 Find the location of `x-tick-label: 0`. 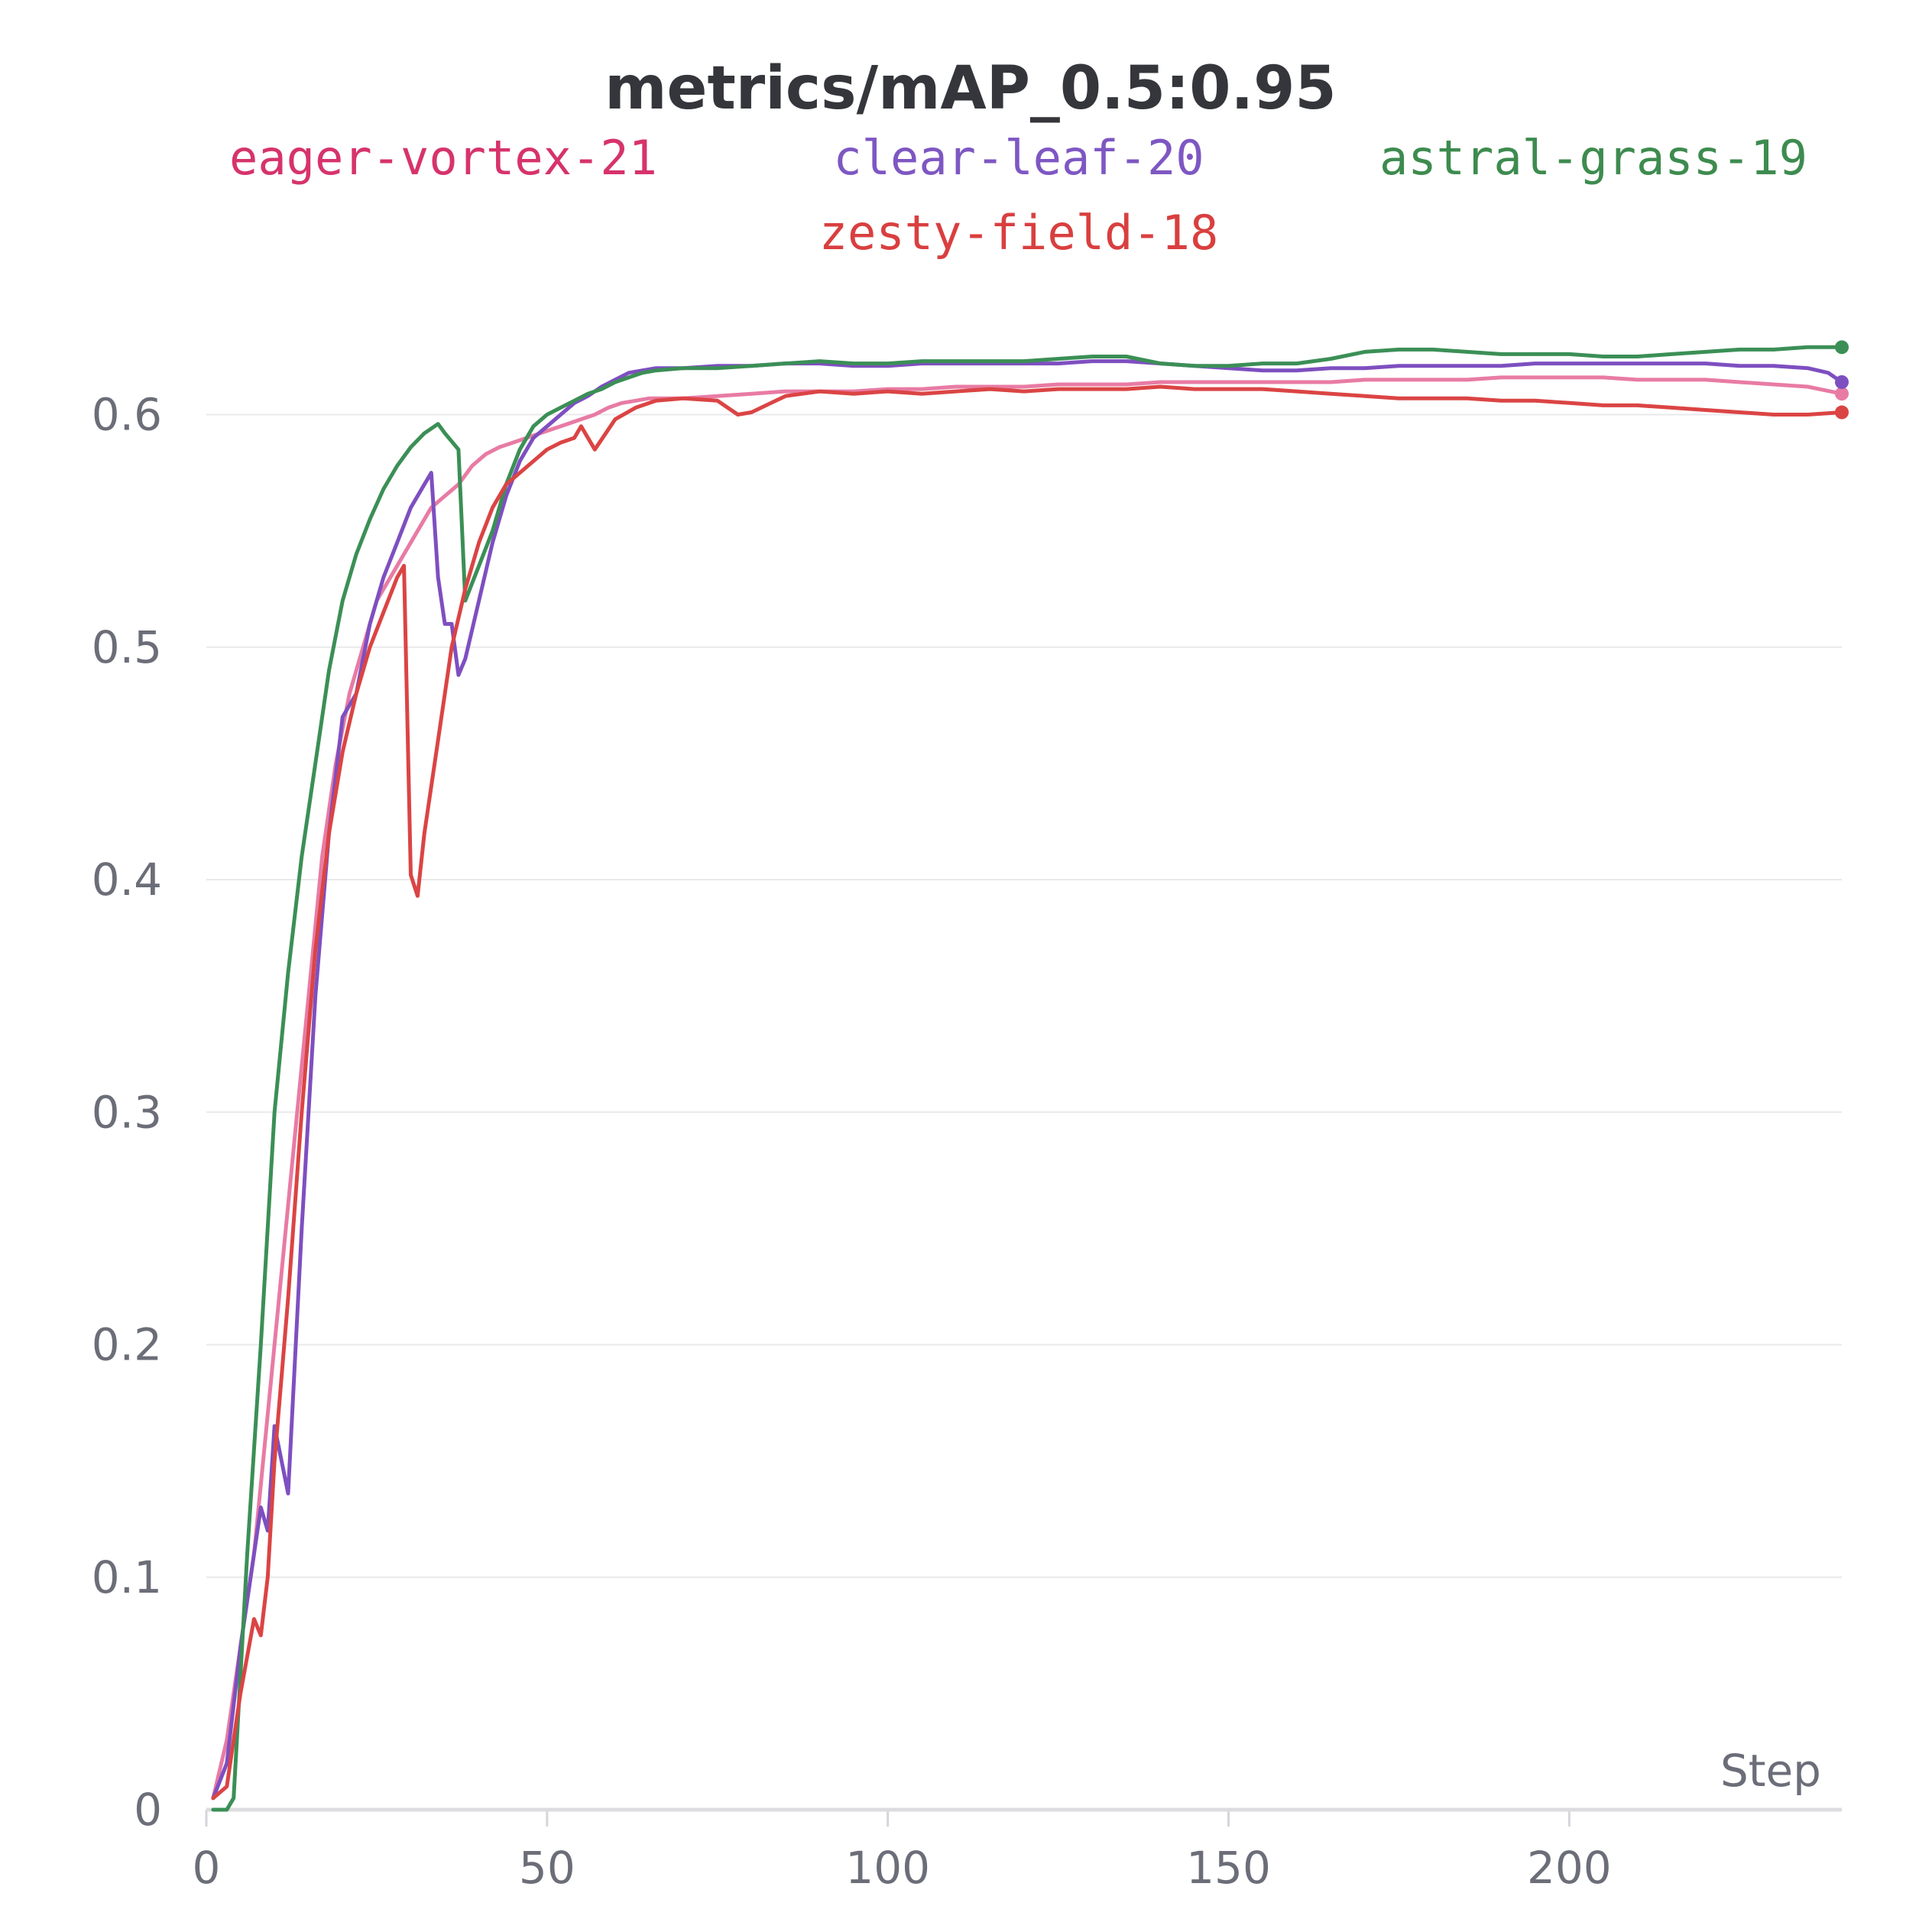

x-tick-label: 0 is located at coordinates (207, 1868).